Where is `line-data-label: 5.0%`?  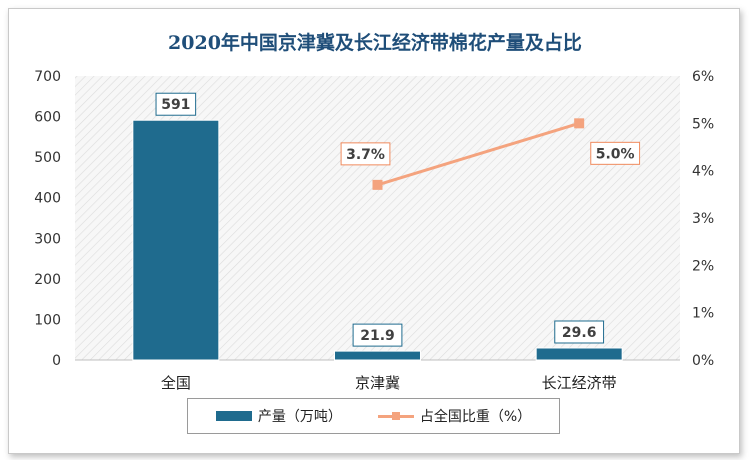
line-data-label: 5.0% is located at coordinates (615, 154).